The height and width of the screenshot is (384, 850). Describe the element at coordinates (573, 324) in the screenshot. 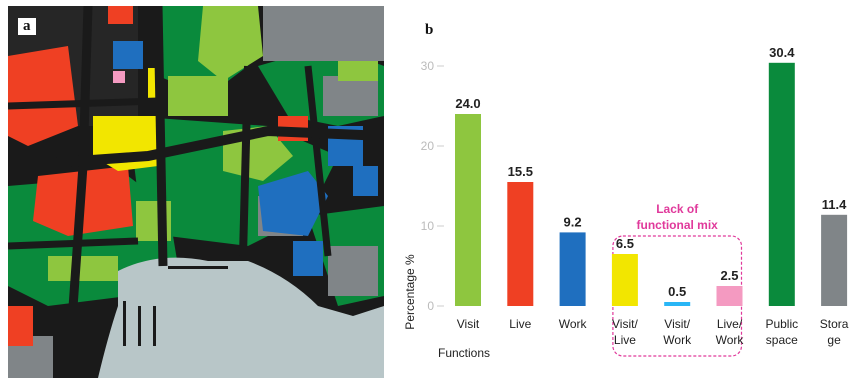

I see `category-label: Work` at that location.